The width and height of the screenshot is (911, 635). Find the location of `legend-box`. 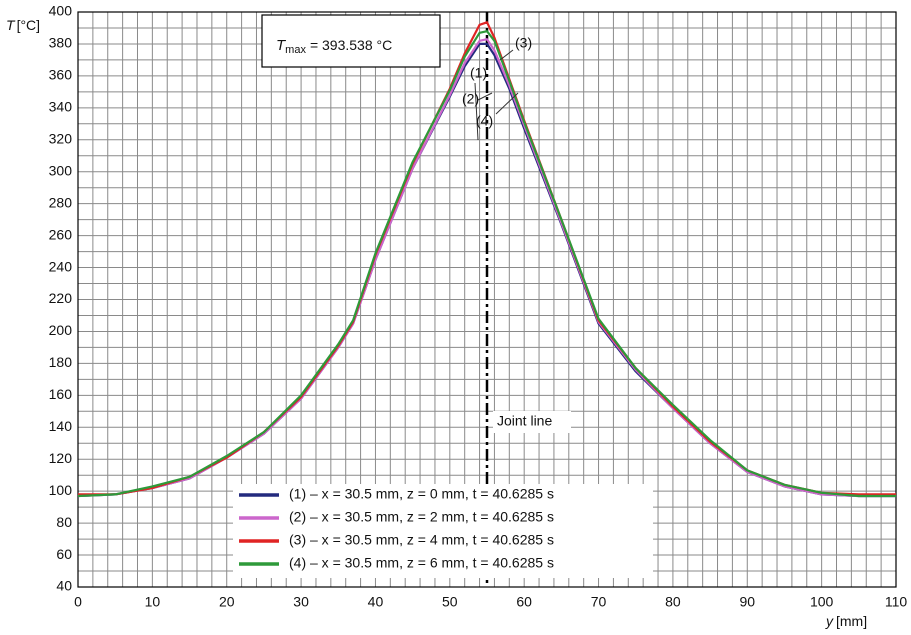

legend-box is located at coordinates (443, 531).